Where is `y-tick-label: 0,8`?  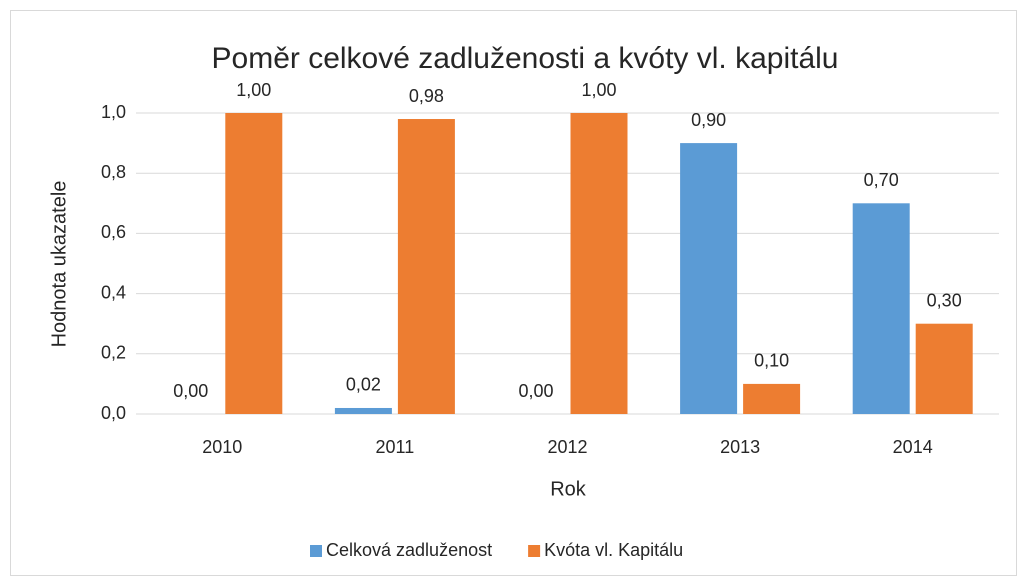 y-tick-label: 0,8 is located at coordinates (113, 172).